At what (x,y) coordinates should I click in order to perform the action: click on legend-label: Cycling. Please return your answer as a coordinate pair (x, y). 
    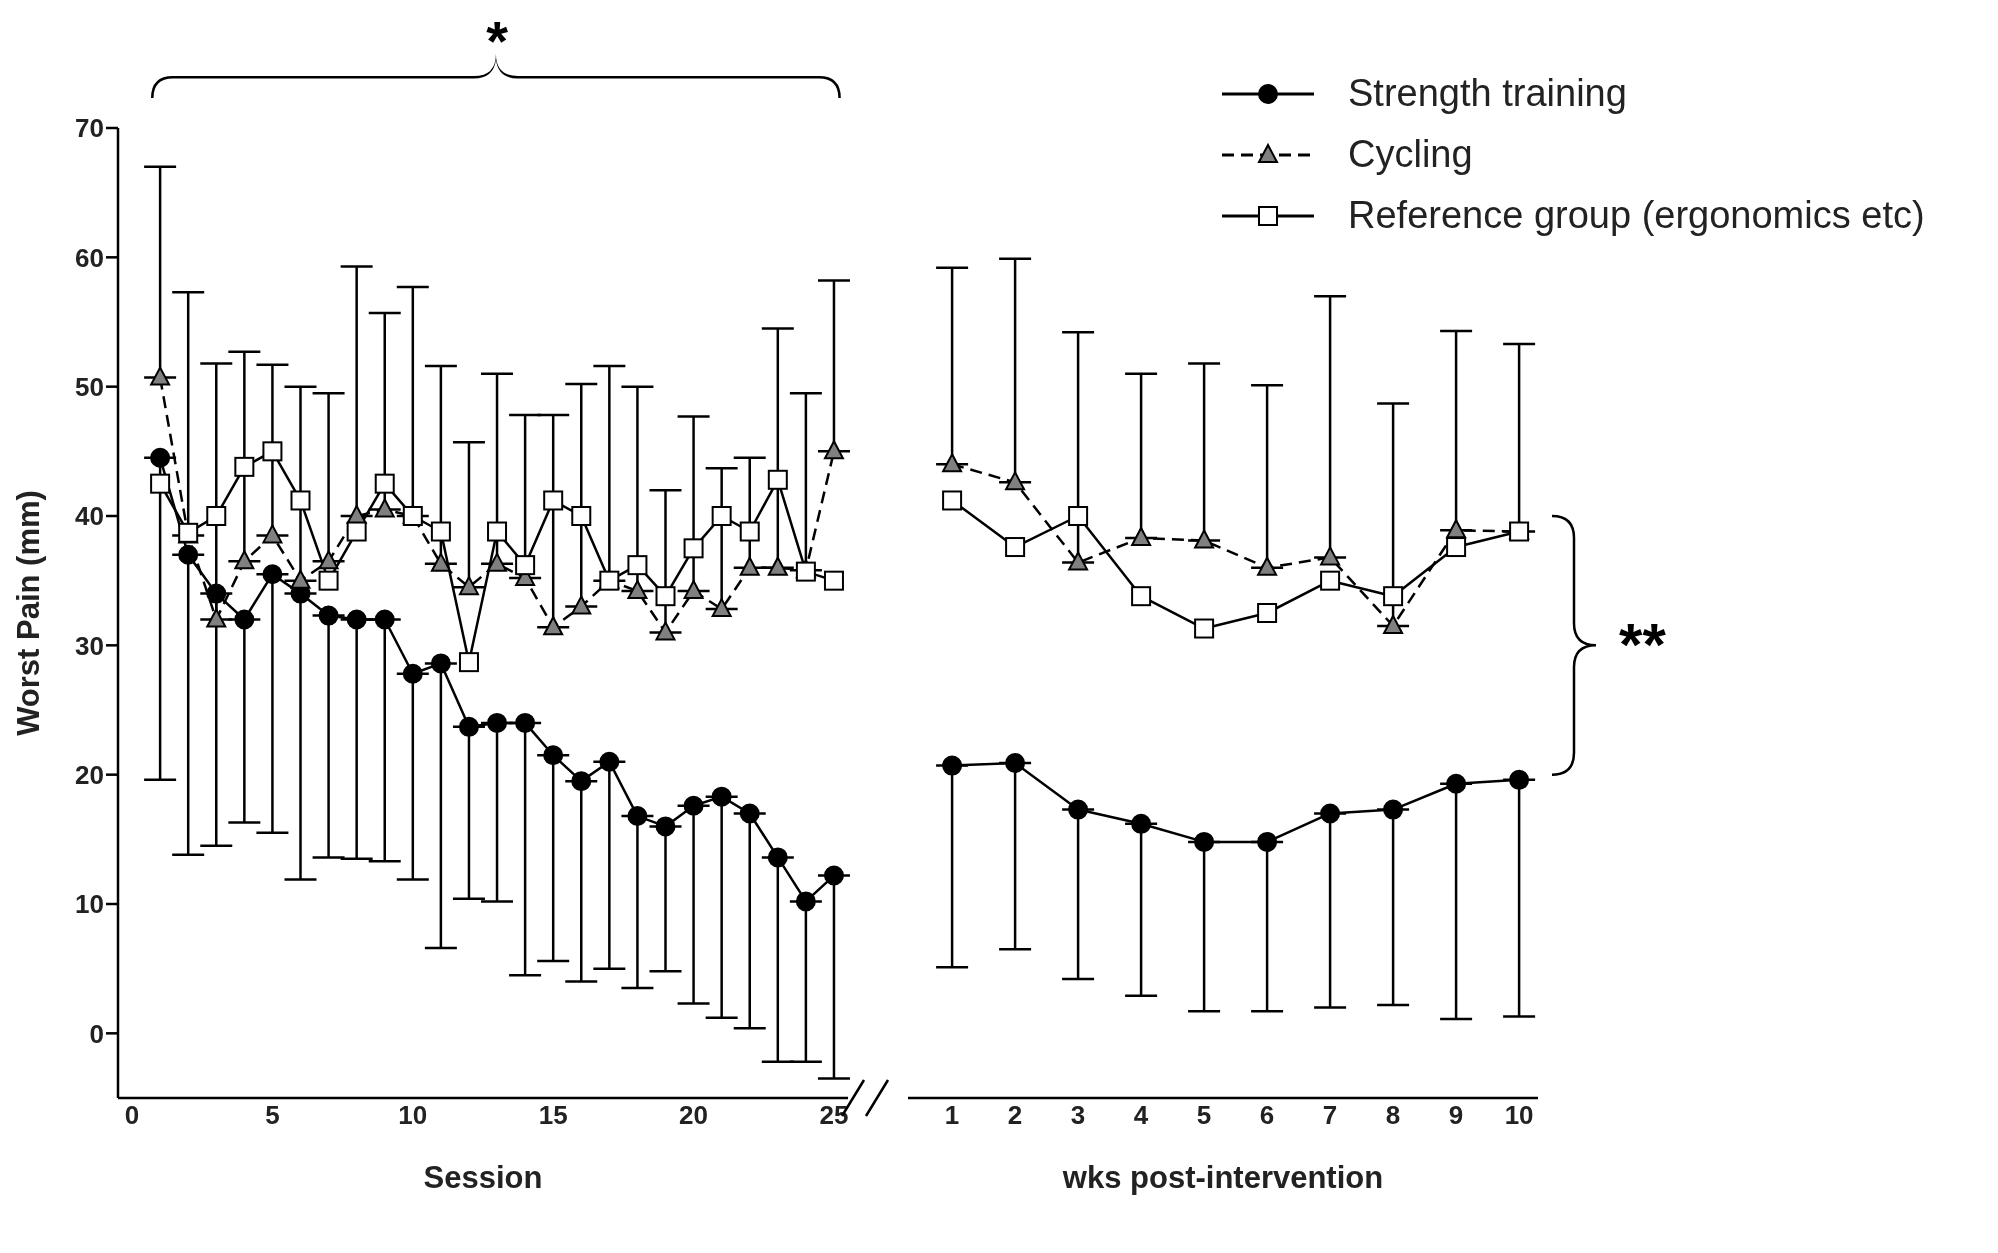
    Looking at the image, I should click on (1410, 154).